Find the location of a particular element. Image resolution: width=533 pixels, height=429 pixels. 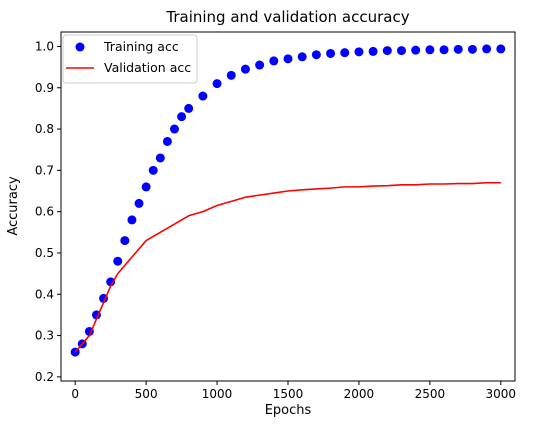

y-tick-label: 0.3 is located at coordinates (44, 336).